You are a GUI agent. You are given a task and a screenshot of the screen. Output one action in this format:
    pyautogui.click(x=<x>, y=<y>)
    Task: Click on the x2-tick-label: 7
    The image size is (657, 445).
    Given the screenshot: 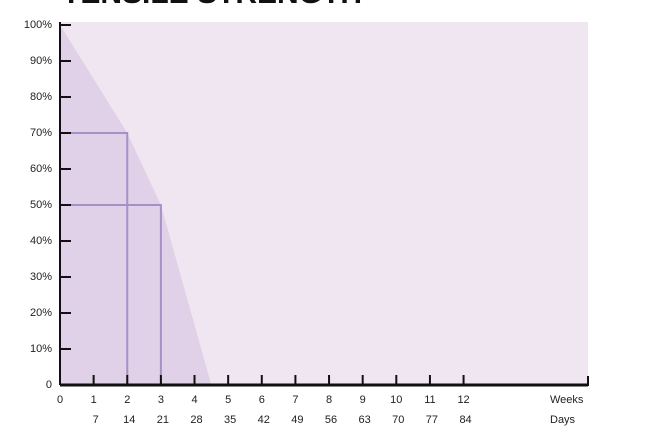 What is the action you would take?
    pyautogui.click(x=96, y=420)
    